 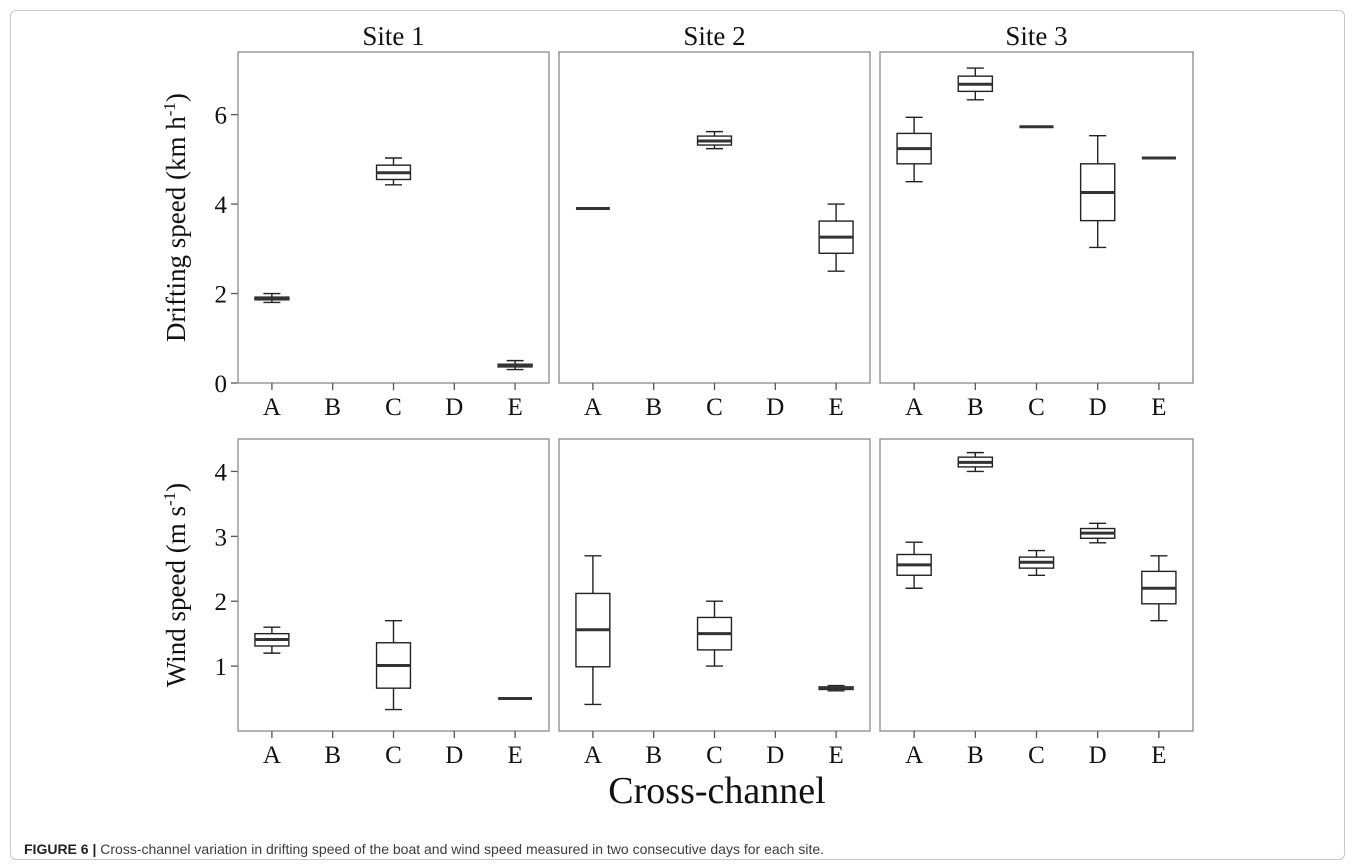 What do you see at coordinates (836, 688) in the screenshot?
I see `box-wind-site2-E` at bounding box center [836, 688].